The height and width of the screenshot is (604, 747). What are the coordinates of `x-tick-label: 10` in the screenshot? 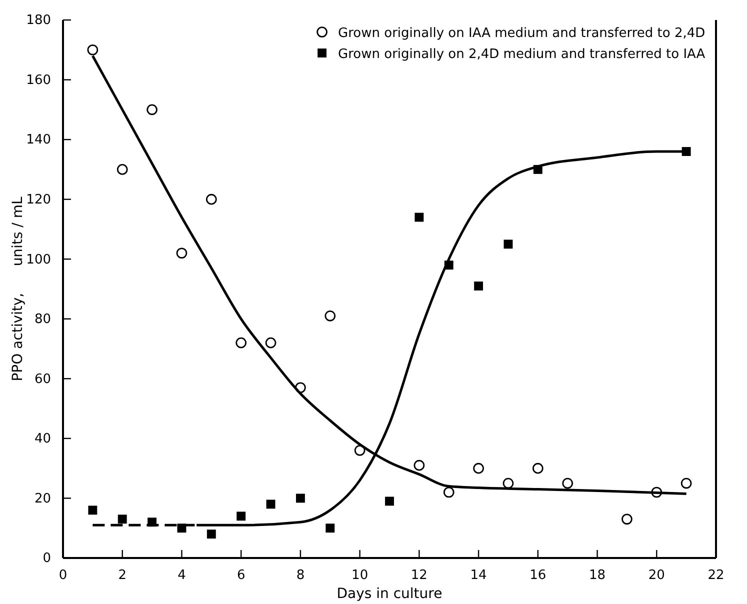 It's located at (360, 576).